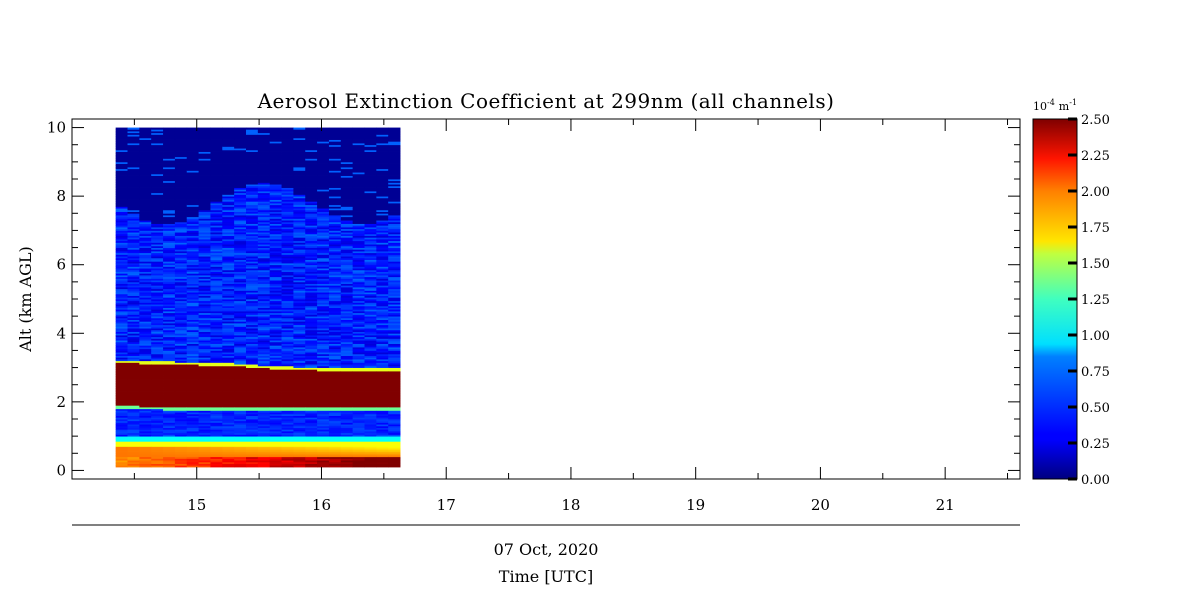  I want to click on colorbar-tick-label: 0.50, so click(1095, 408).